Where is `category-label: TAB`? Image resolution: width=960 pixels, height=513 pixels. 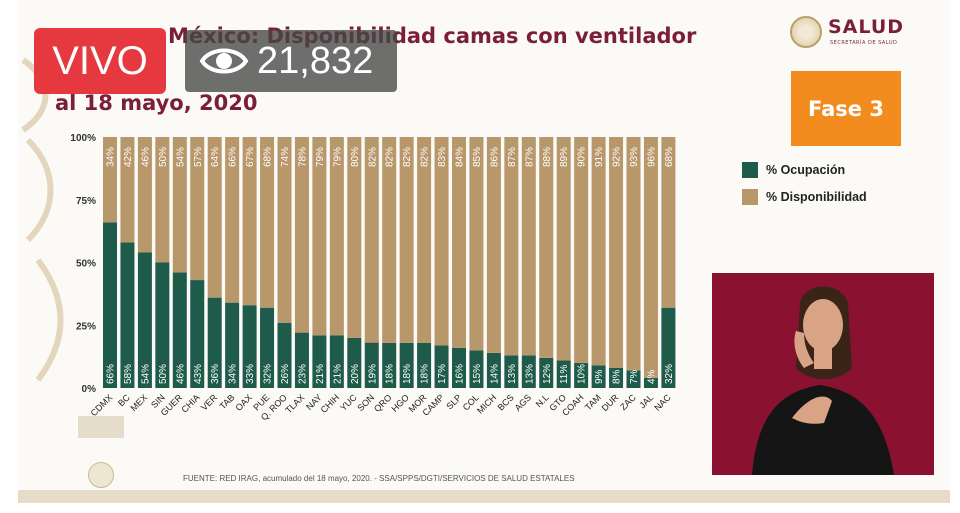
category-label: TAB is located at coordinates (227, 401).